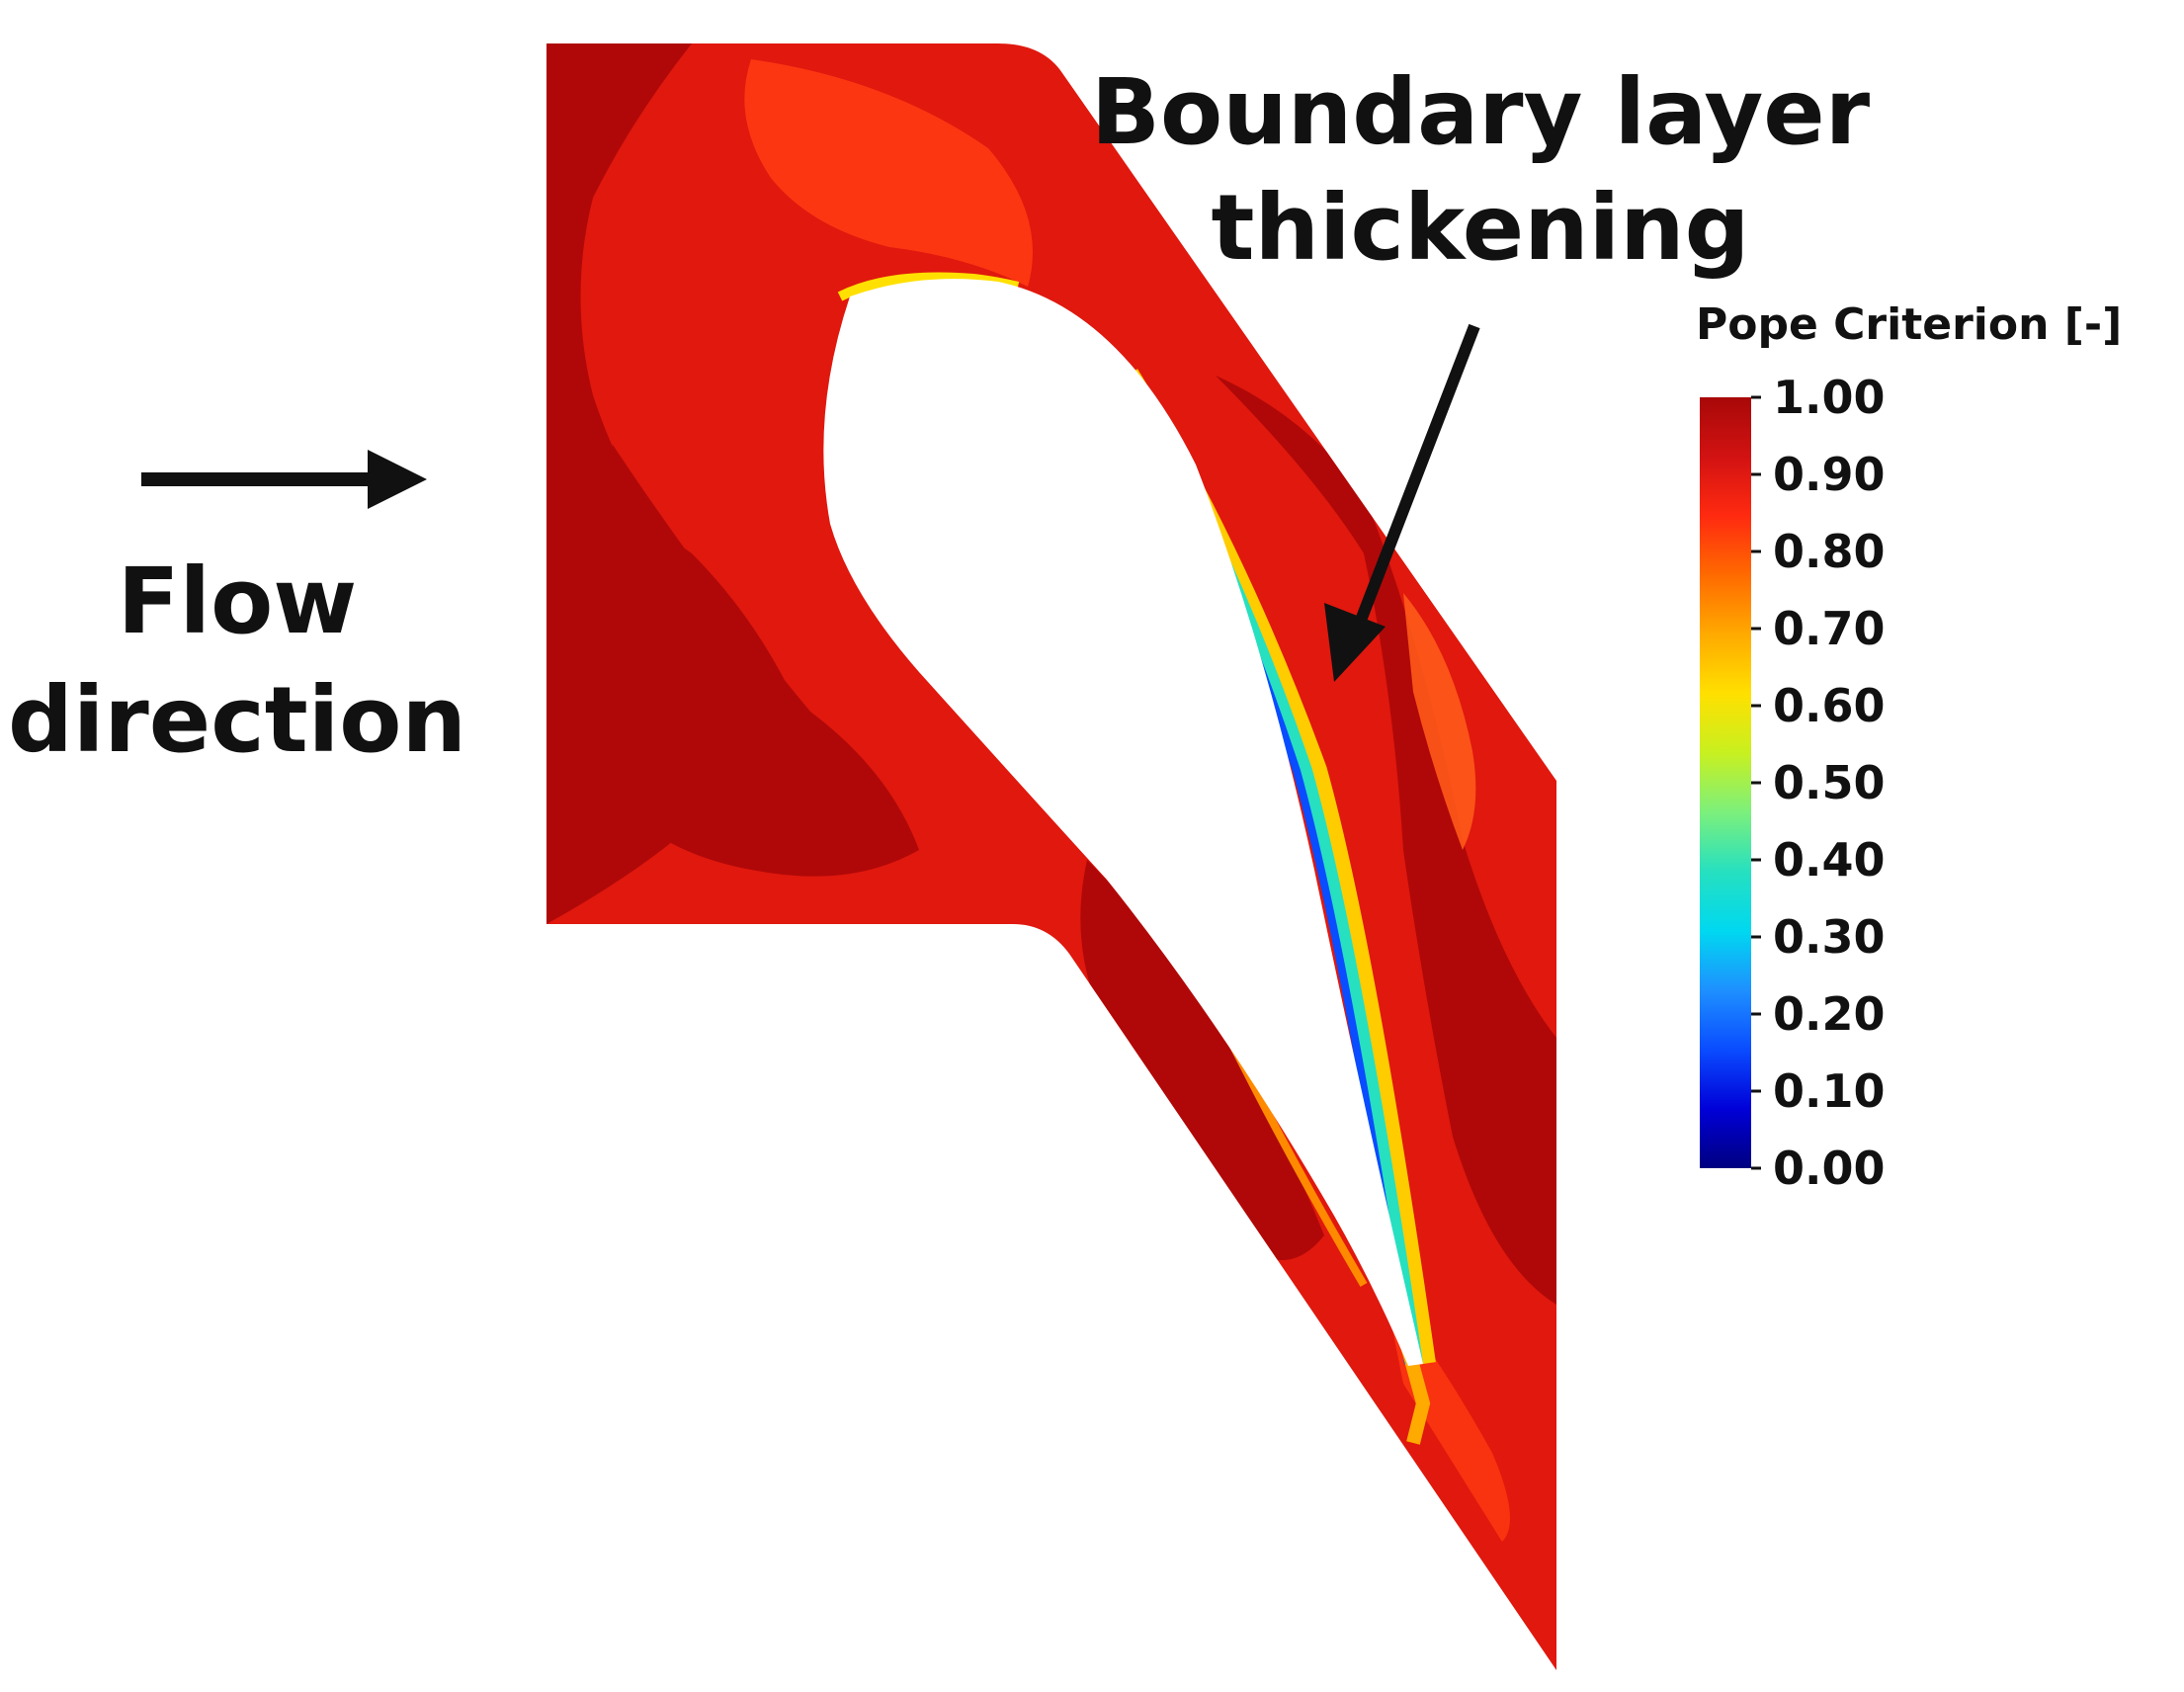 This screenshot has height=1692, width=2184. What do you see at coordinates (1386, 840) in the screenshot?
I see `suction-dark-region` at bounding box center [1386, 840].